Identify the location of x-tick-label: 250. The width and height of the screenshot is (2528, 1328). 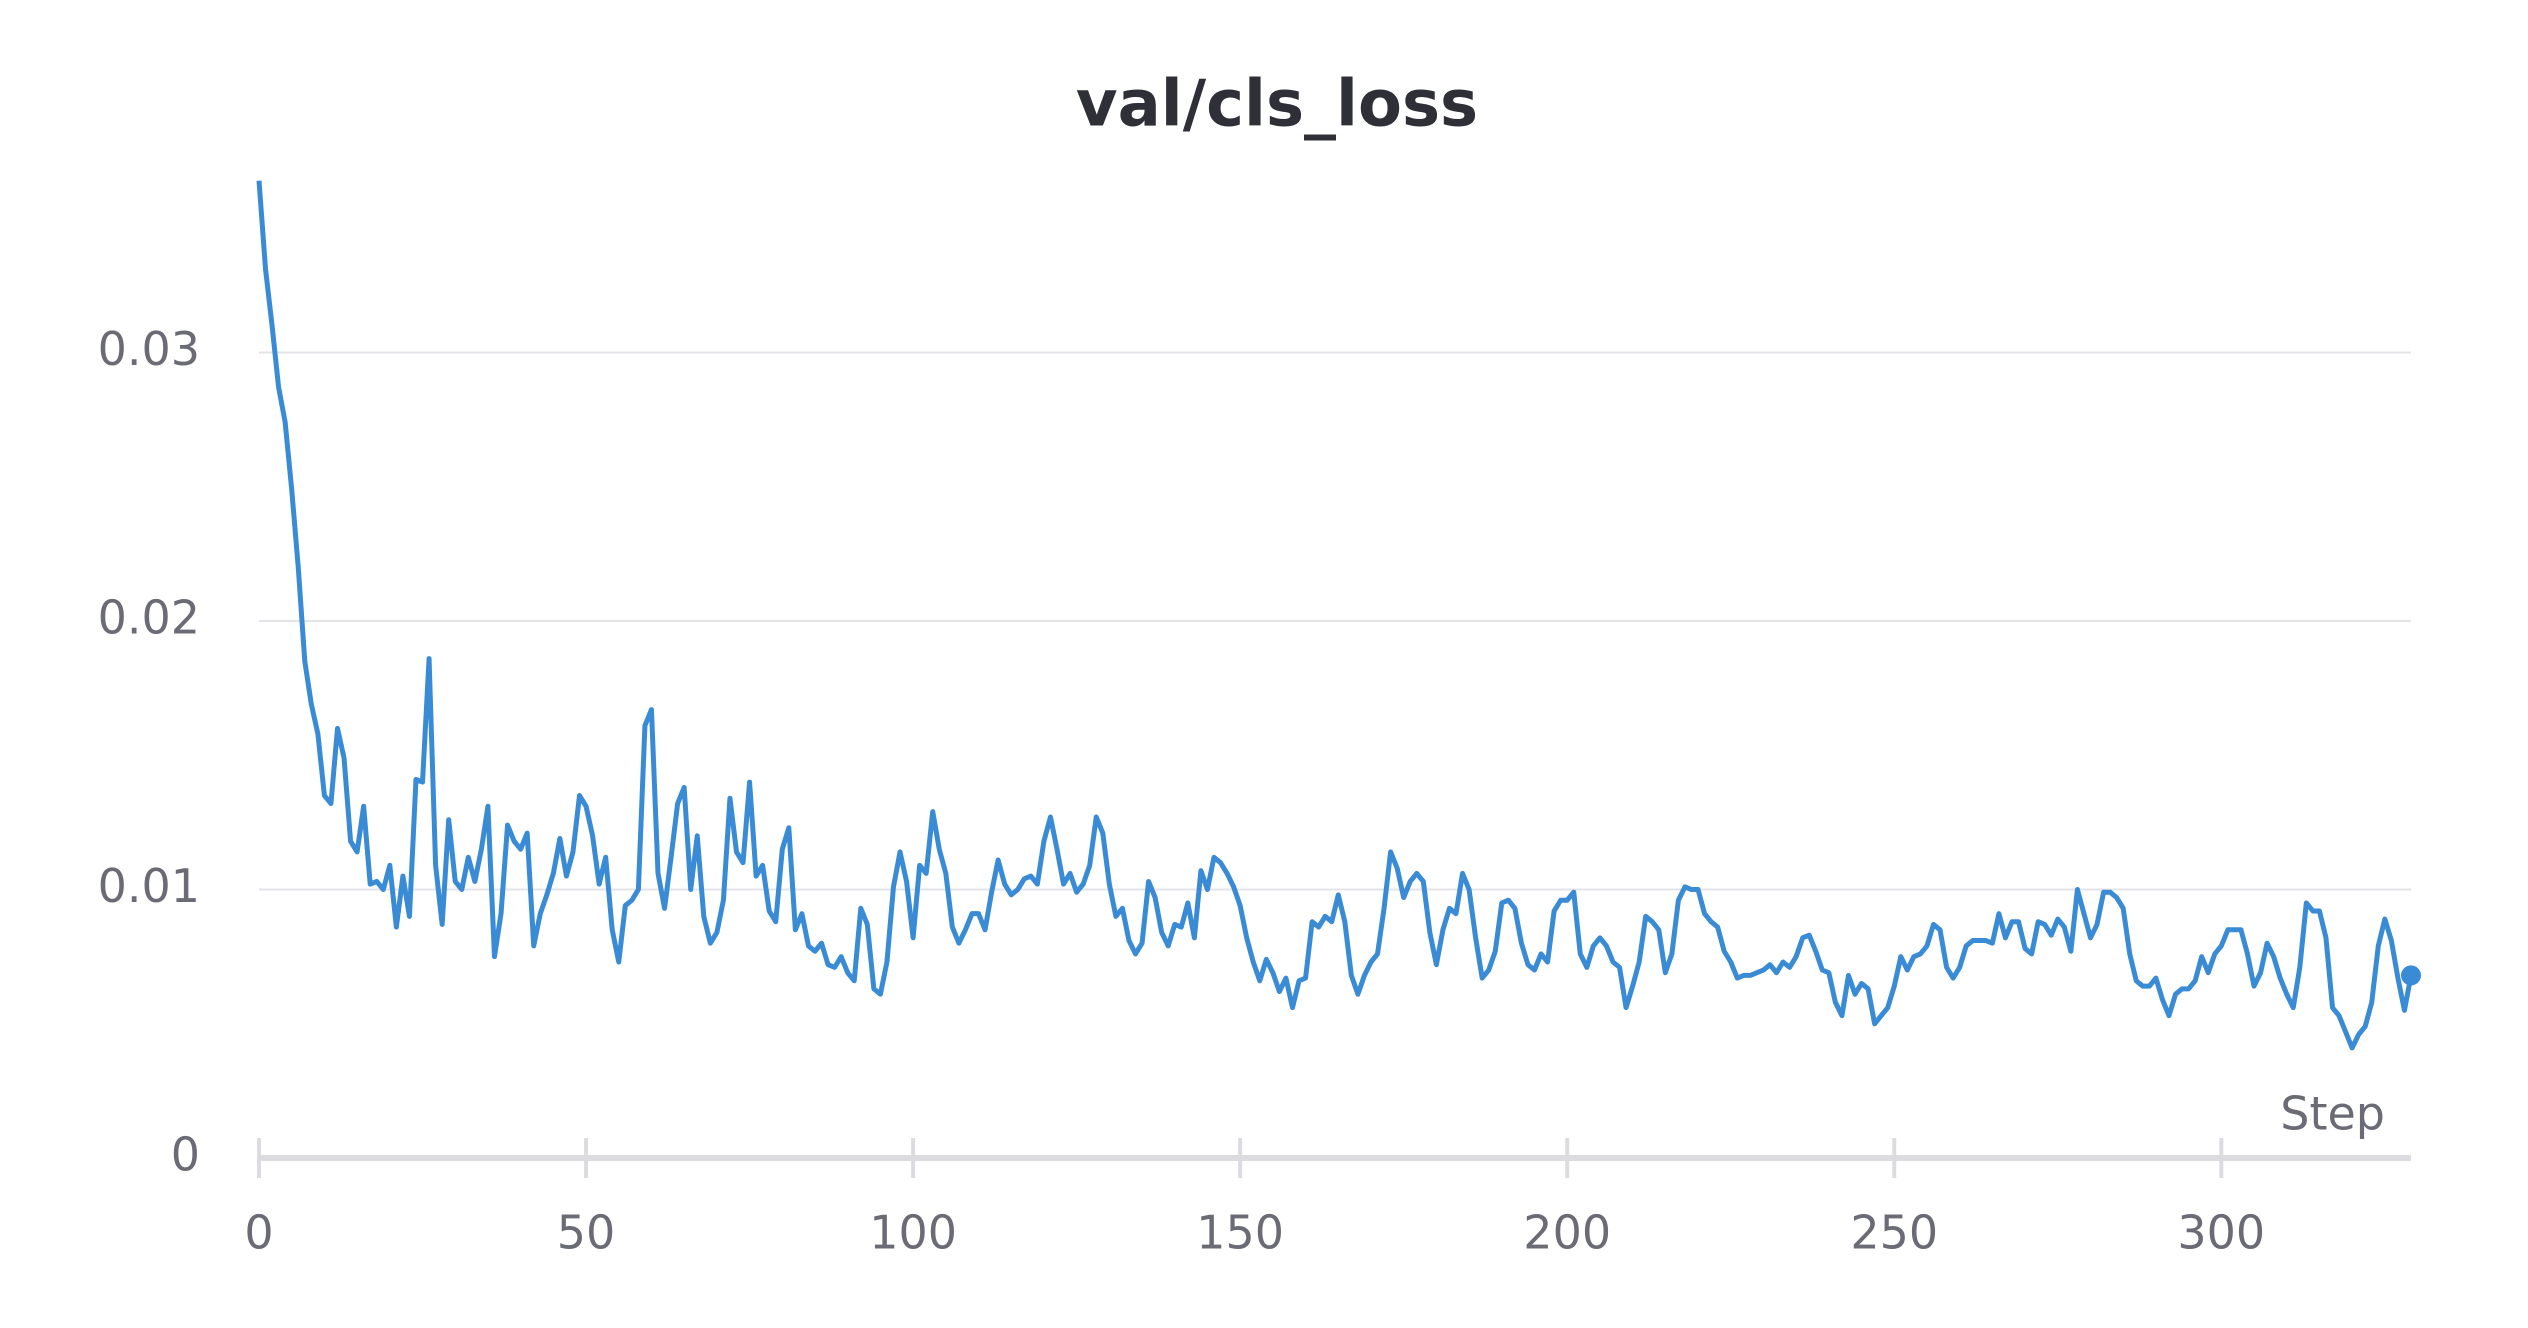
(1894, 1233).